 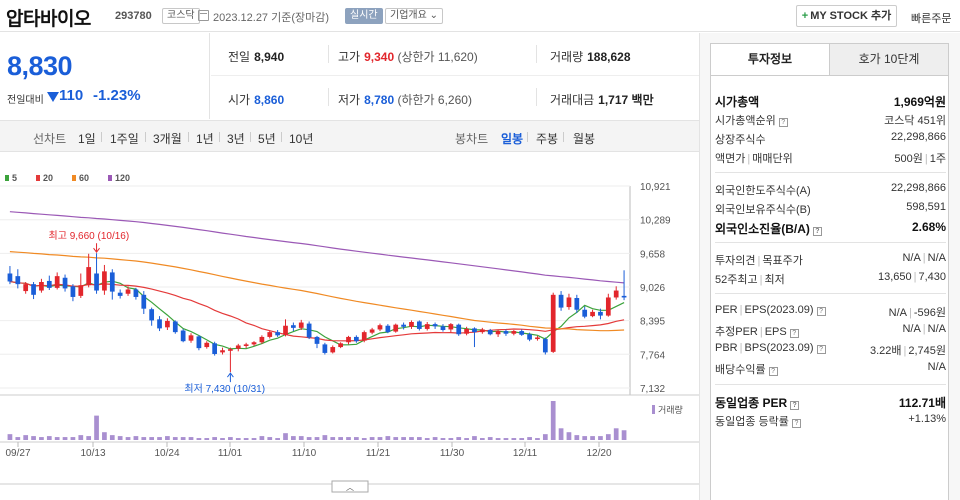 I want to click on per-value: N/A, so click(x=897, y=313).